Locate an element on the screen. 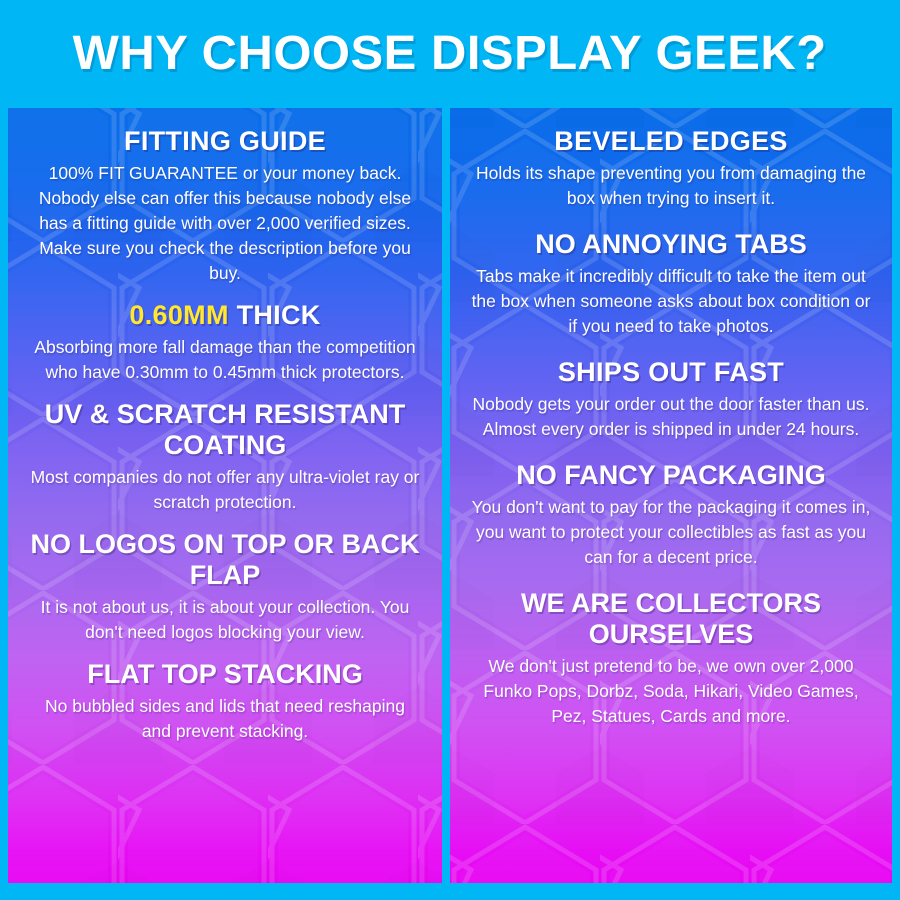 The width and height of the screenshot is (900, 900). feature-title: NO LOGOS ON TOP OR BACK FLAP is located at coordinates (225, 559).